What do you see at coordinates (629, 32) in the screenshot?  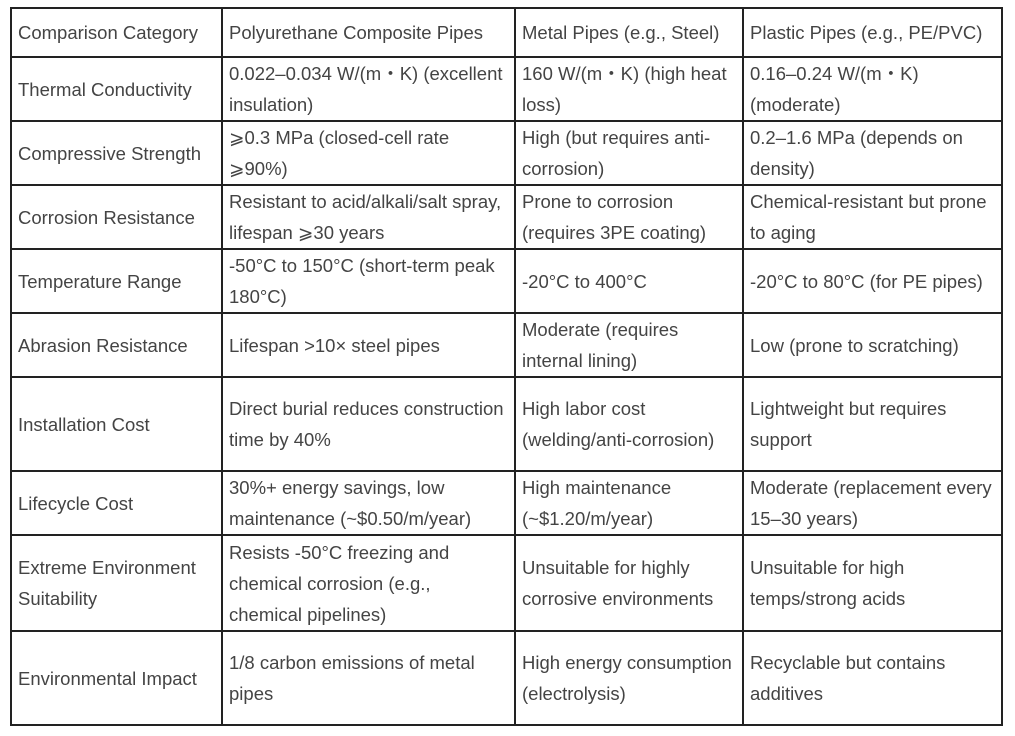 I see `cell: Metal Pipes (e.g., Steel)` at bounding box center [629, 32].